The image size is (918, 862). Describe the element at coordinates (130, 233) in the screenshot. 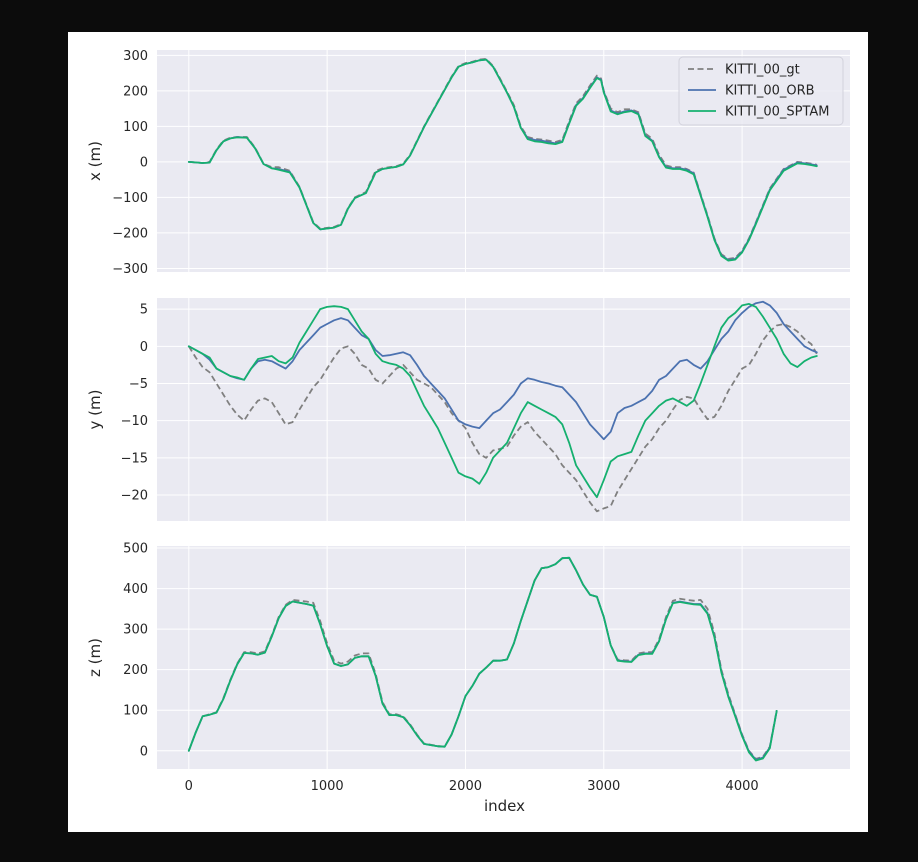

I see `y-tick-label: −200` at that location.